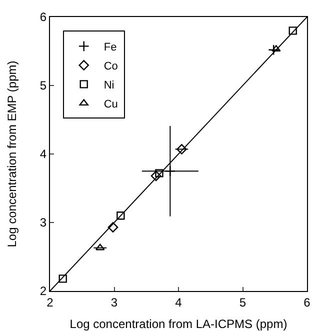  What do you see at coordinates (43, 291) in the screenshot?
I see `y-tick-label: 2` at bounding box center [43, 291].